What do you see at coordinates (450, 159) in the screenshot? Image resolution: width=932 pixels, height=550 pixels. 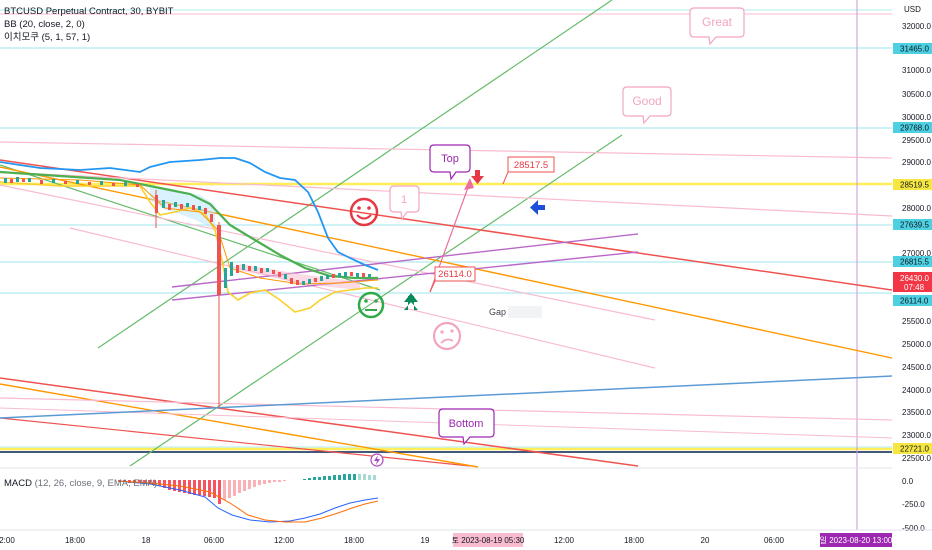 I see `callout-top-text: Top` at bounding box center [450, 159].